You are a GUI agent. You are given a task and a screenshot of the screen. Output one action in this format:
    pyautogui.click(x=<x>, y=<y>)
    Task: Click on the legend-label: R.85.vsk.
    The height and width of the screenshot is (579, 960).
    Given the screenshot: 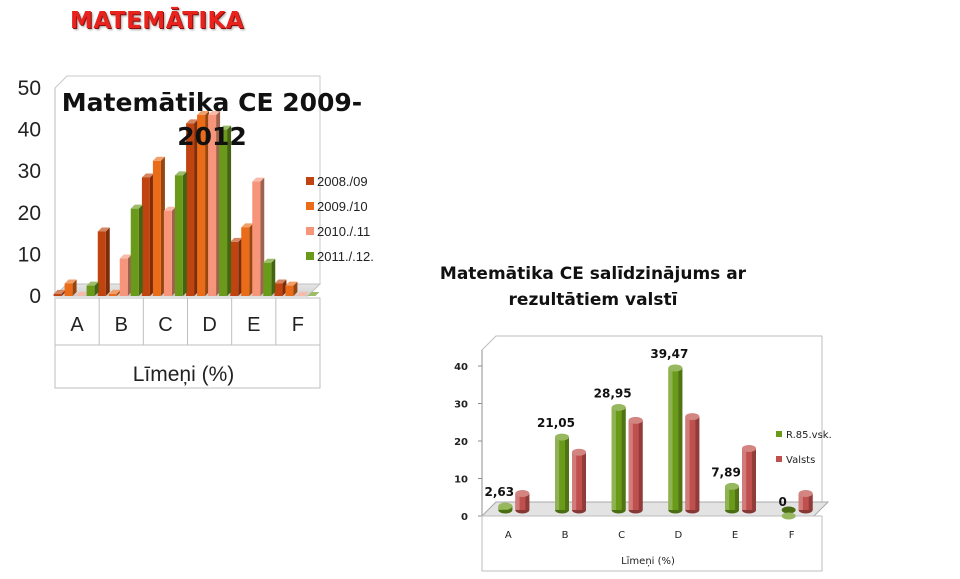 What is the action you would take?
    pyautogui.click(x=809, y=435)
    